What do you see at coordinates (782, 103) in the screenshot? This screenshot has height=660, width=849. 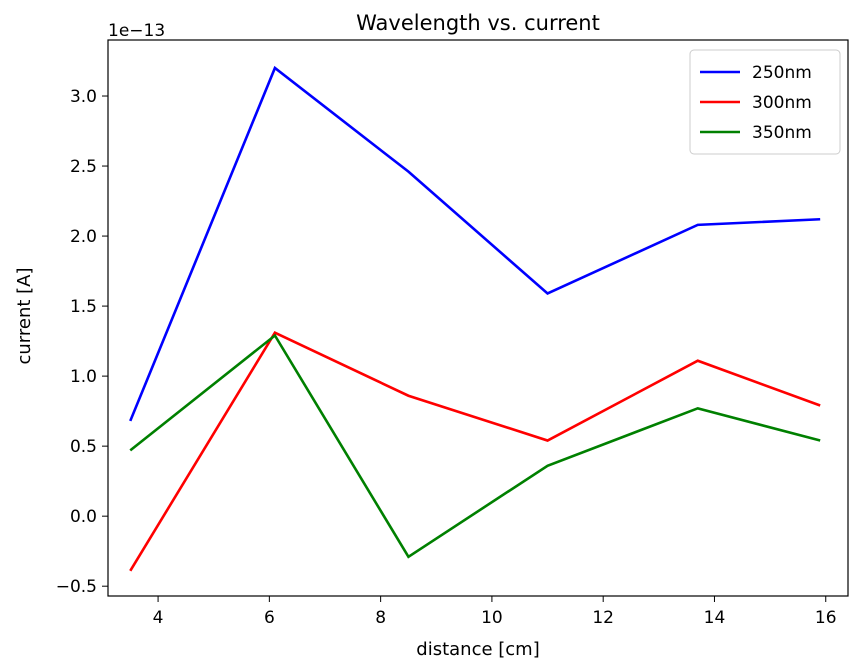 I see `legend-label-300nm: 300nm` at bounding box center [782, 103].